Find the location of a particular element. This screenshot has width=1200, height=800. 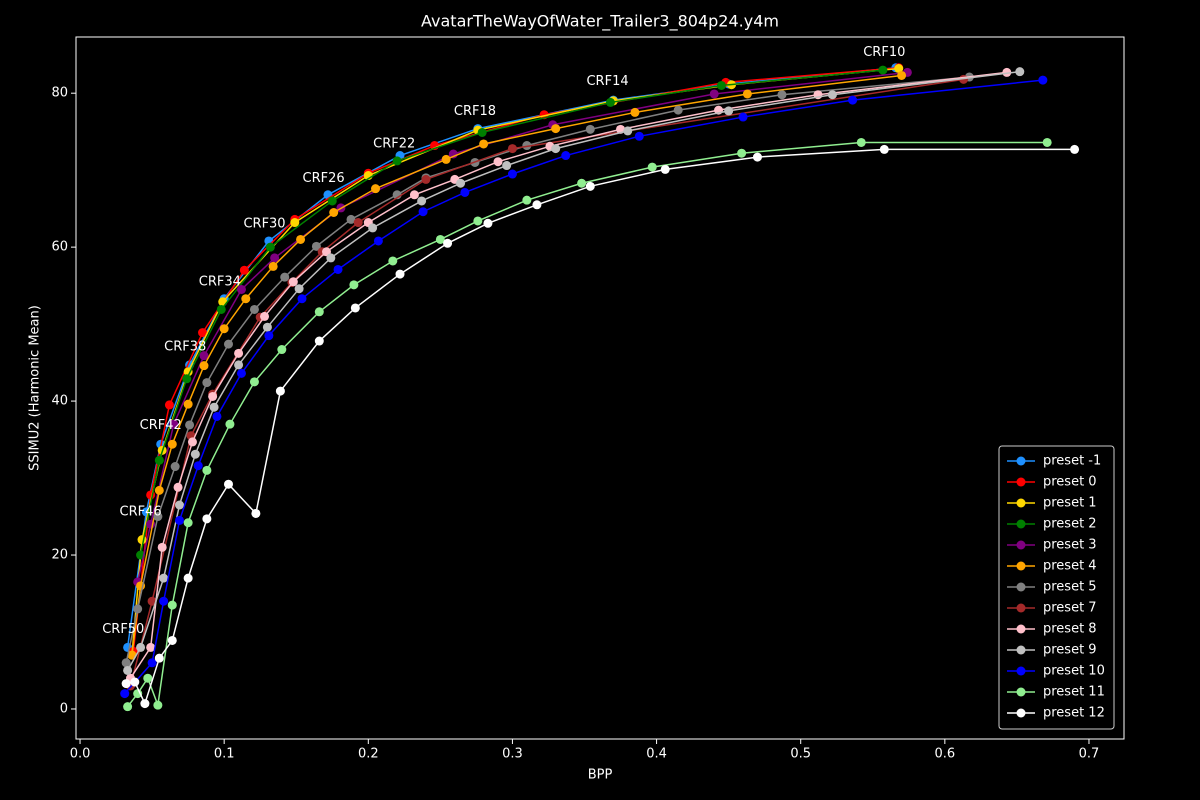

y-axis-label: SSIMU2 (Harmonic Mean) is located at coordinates (35, 388).